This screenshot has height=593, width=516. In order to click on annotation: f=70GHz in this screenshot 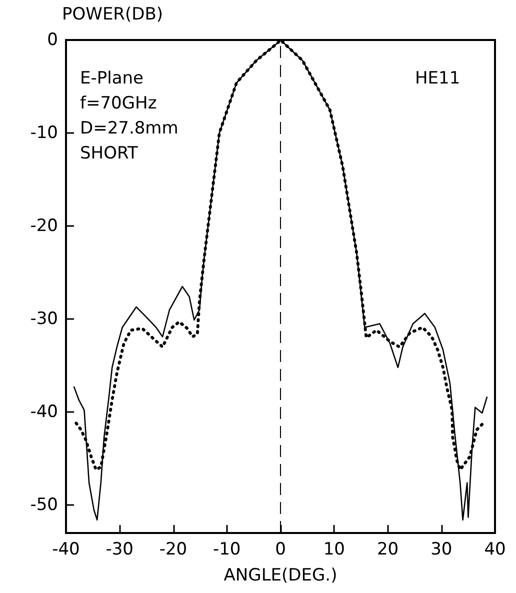, I will do `click(118, 104)`.